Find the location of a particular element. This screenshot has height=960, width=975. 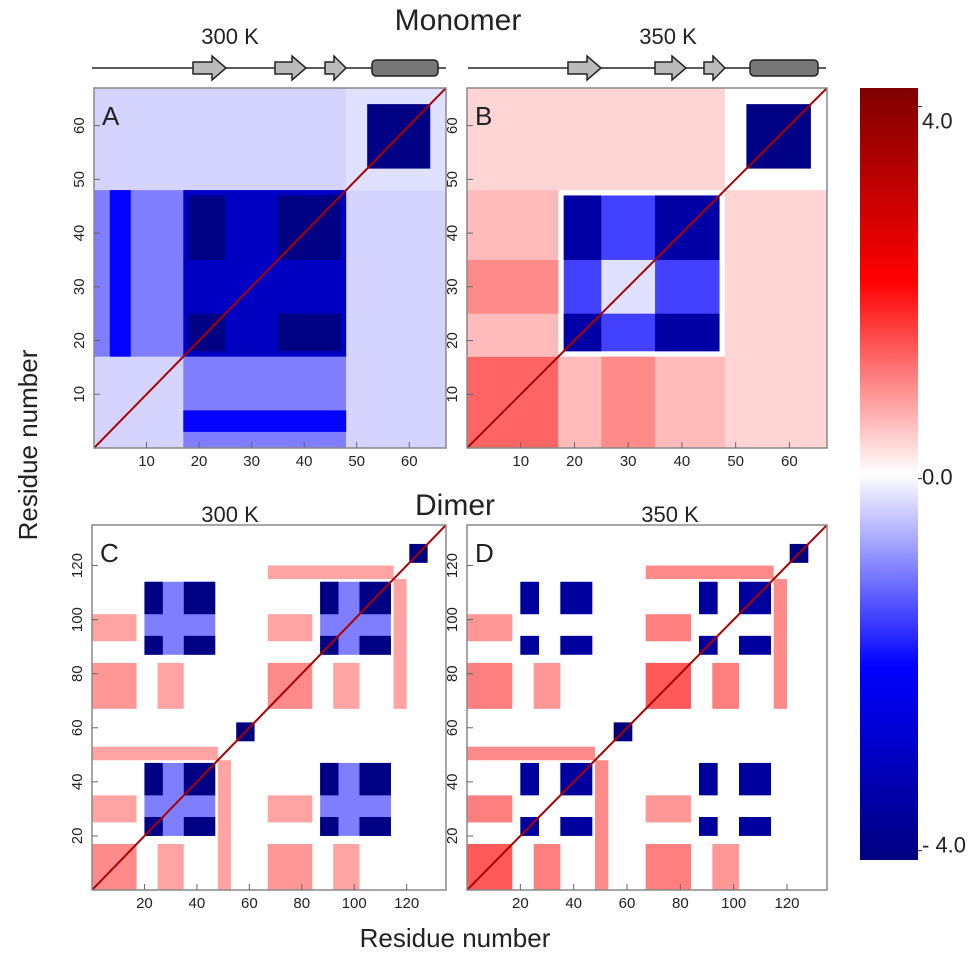

colorbar is located at coordinates (889, 474).